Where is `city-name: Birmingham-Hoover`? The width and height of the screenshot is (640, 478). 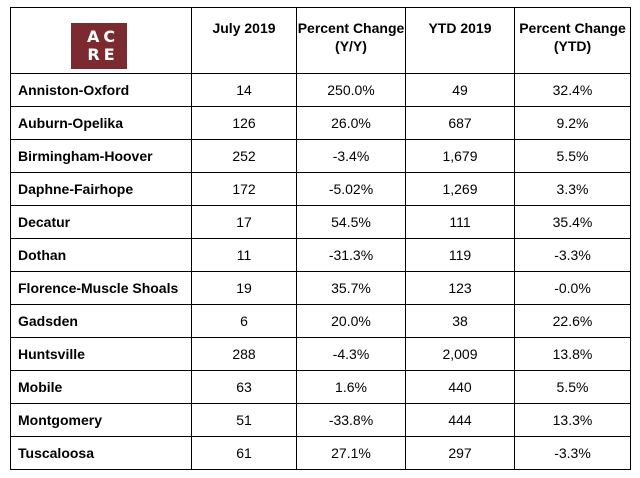
city-name: Birmingham-Hoover is located at coordinates (101, 156).